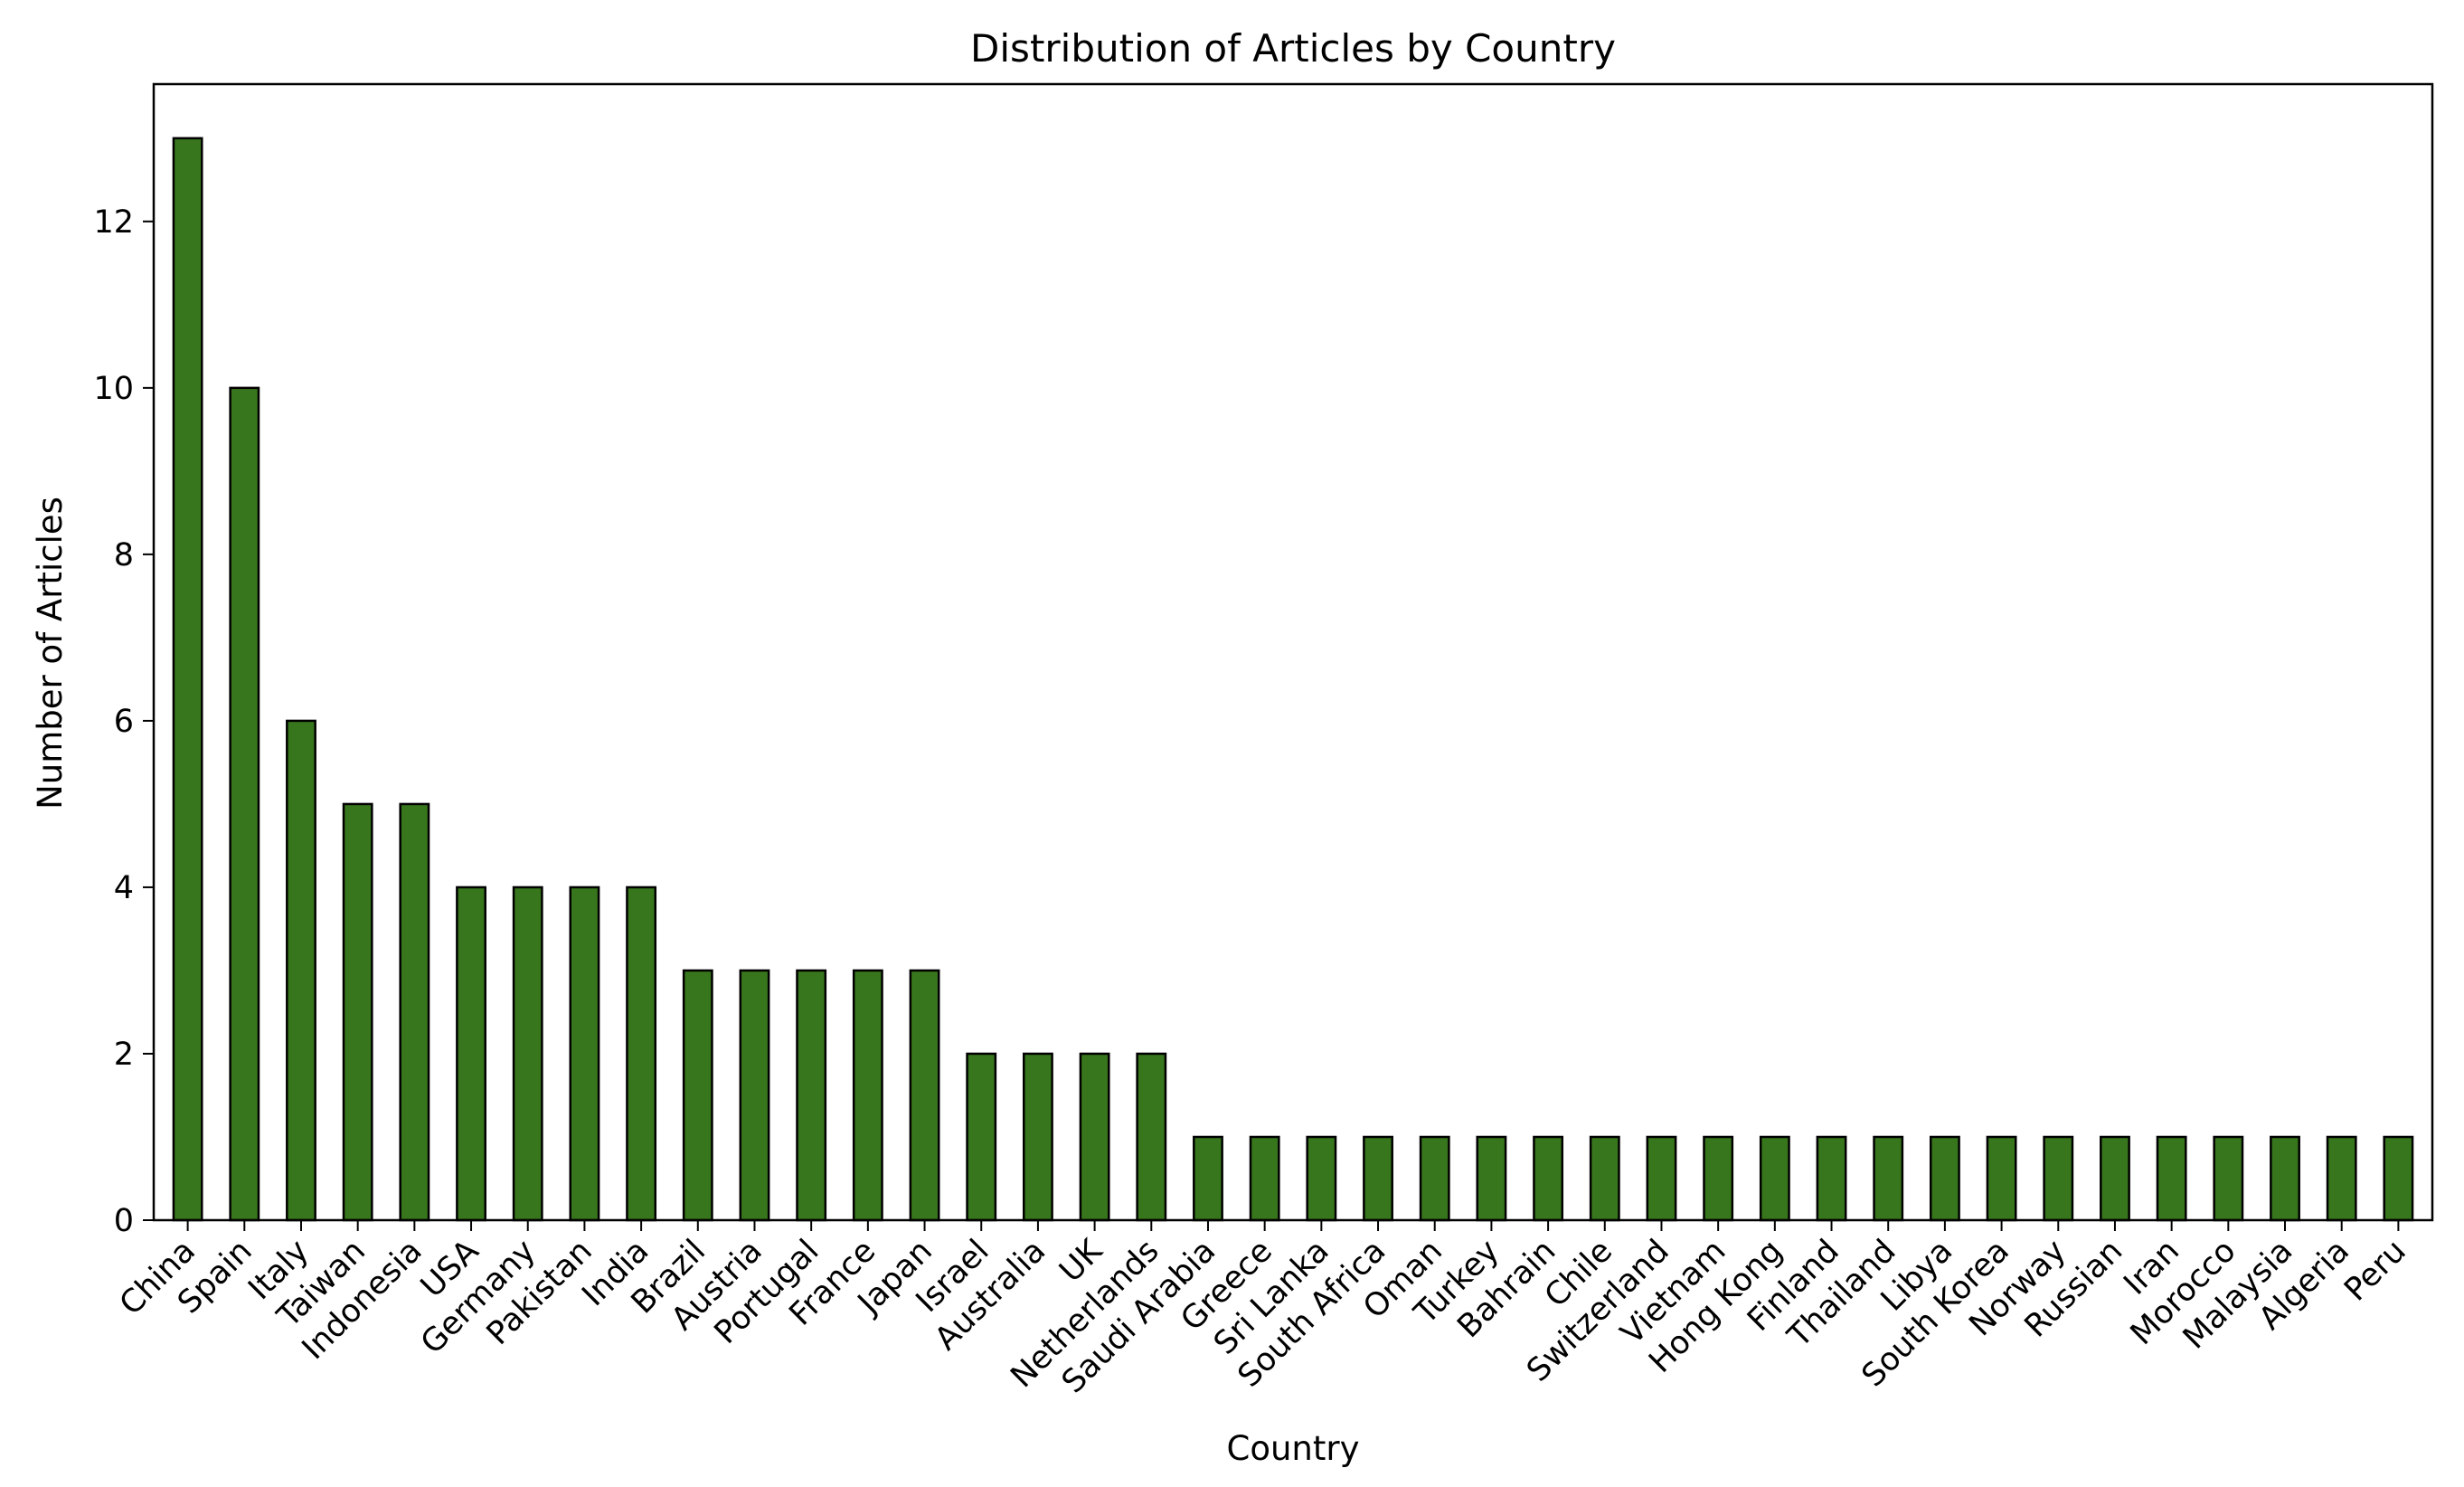 This screenshot has height=1487, width=2464. Describe the element at coordinates (1548, 1178) in the screenshot. I see `bar-bahrain` at that location.